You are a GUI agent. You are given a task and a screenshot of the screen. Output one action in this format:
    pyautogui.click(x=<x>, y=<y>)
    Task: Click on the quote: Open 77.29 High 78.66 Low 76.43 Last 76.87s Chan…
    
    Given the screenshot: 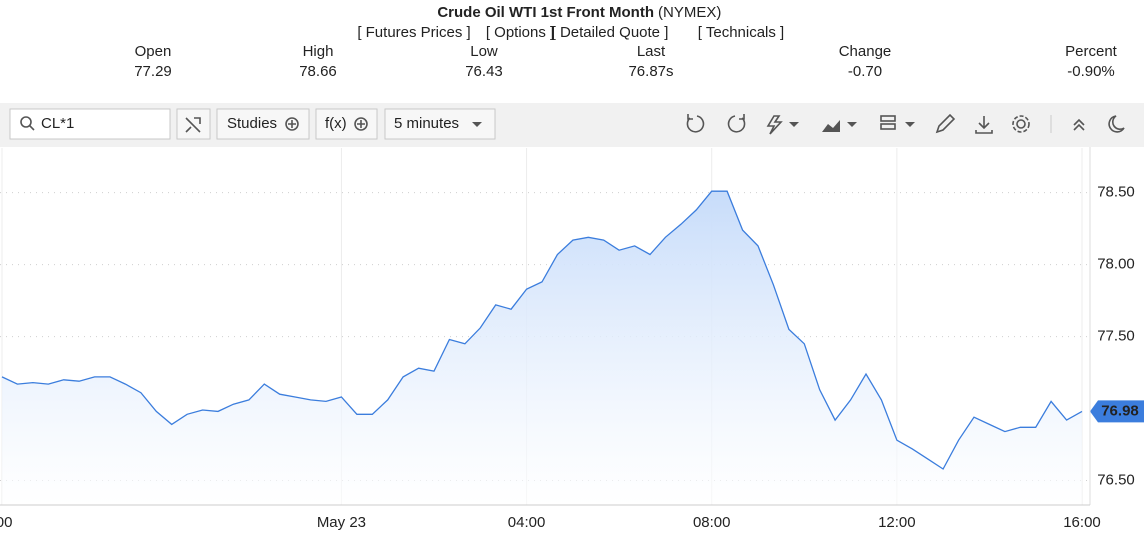 What is the action you would take?
    pyautogui.click(x=625, y=61)
    